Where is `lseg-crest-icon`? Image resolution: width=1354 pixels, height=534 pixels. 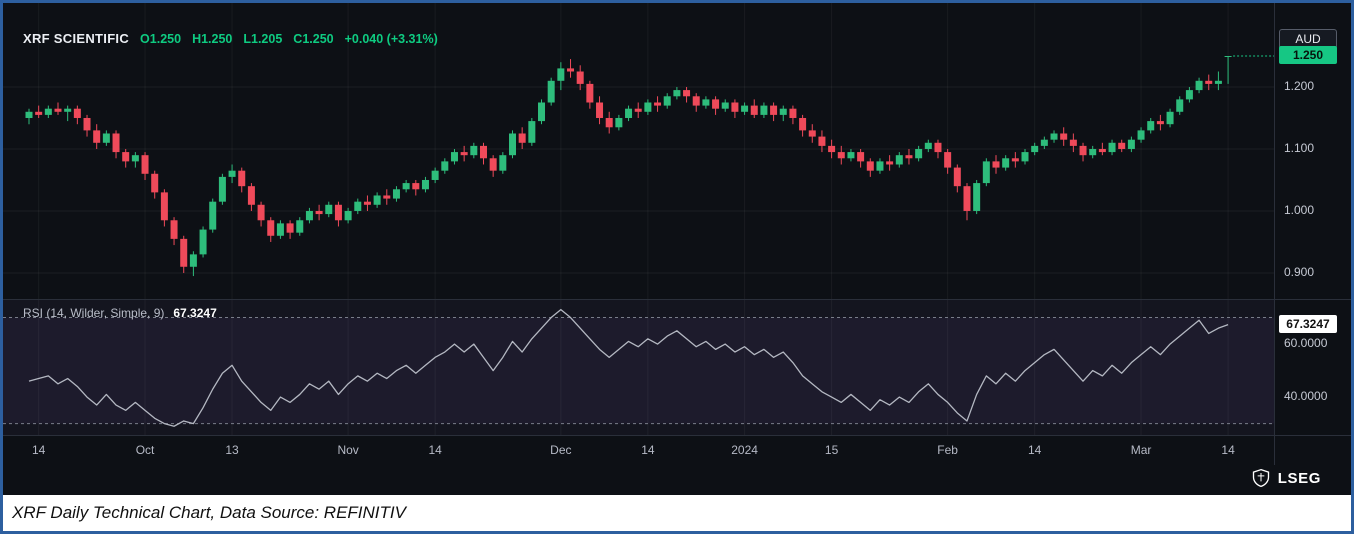 lseg-crest-icon is located at coordinates (1260, 478).